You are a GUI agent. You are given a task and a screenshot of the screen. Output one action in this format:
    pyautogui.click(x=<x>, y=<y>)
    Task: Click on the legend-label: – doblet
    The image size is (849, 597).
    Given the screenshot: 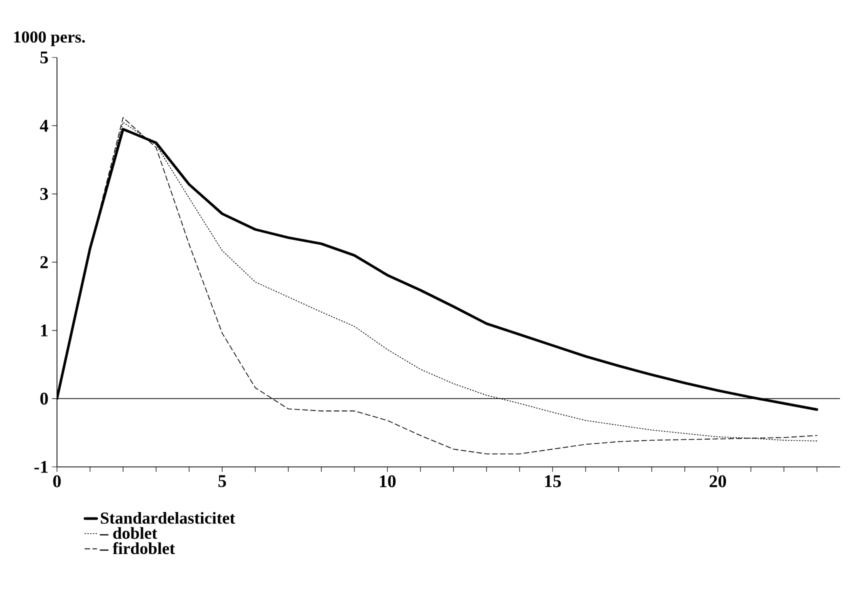 What is the action you would take?
    pyautogui.click(x=129, y=533)
    